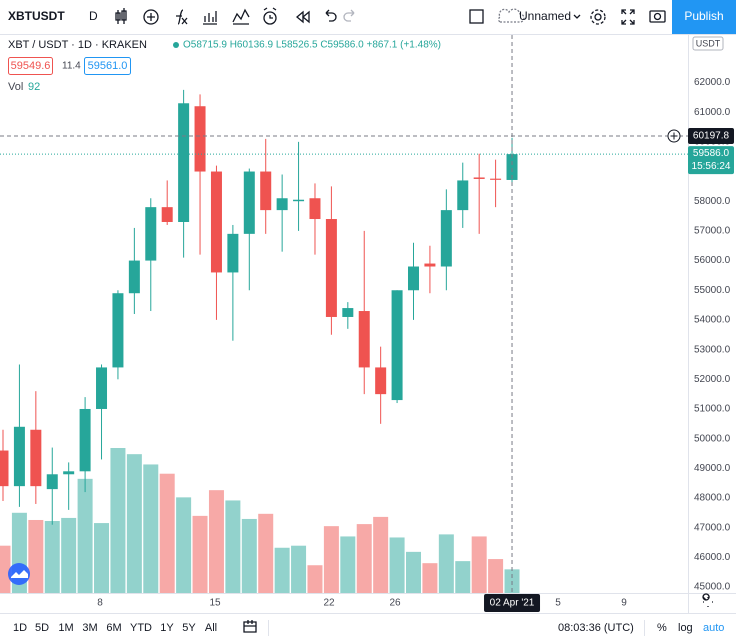  I want to click on y-tick-label: 61000.0, so click(712, 112).